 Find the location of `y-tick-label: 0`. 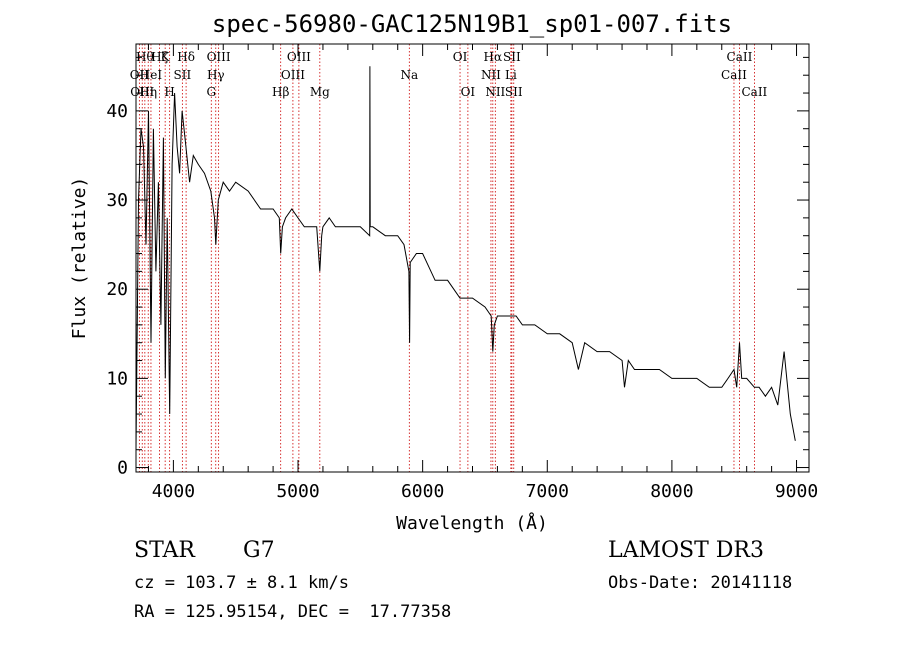

y-tick-label: 0 is located at coordinates (122, 468).